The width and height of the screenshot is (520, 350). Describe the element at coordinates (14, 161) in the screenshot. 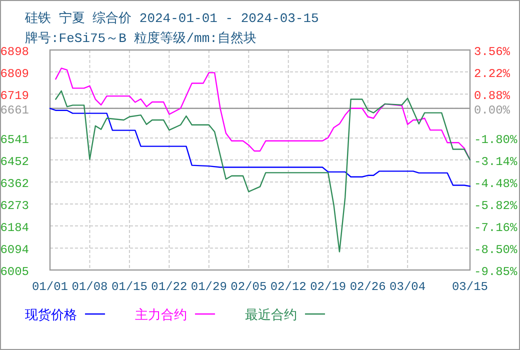

I see `y-tick-label: 6452` at that location.